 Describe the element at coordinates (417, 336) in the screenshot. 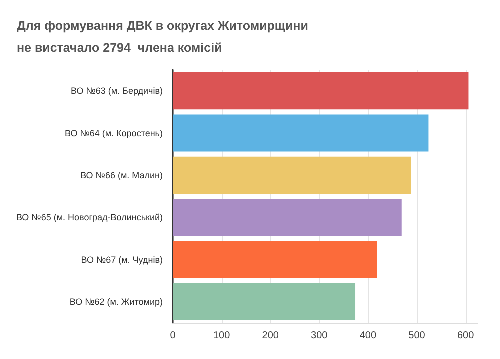

I see `x-tick-label: 500` at that location.